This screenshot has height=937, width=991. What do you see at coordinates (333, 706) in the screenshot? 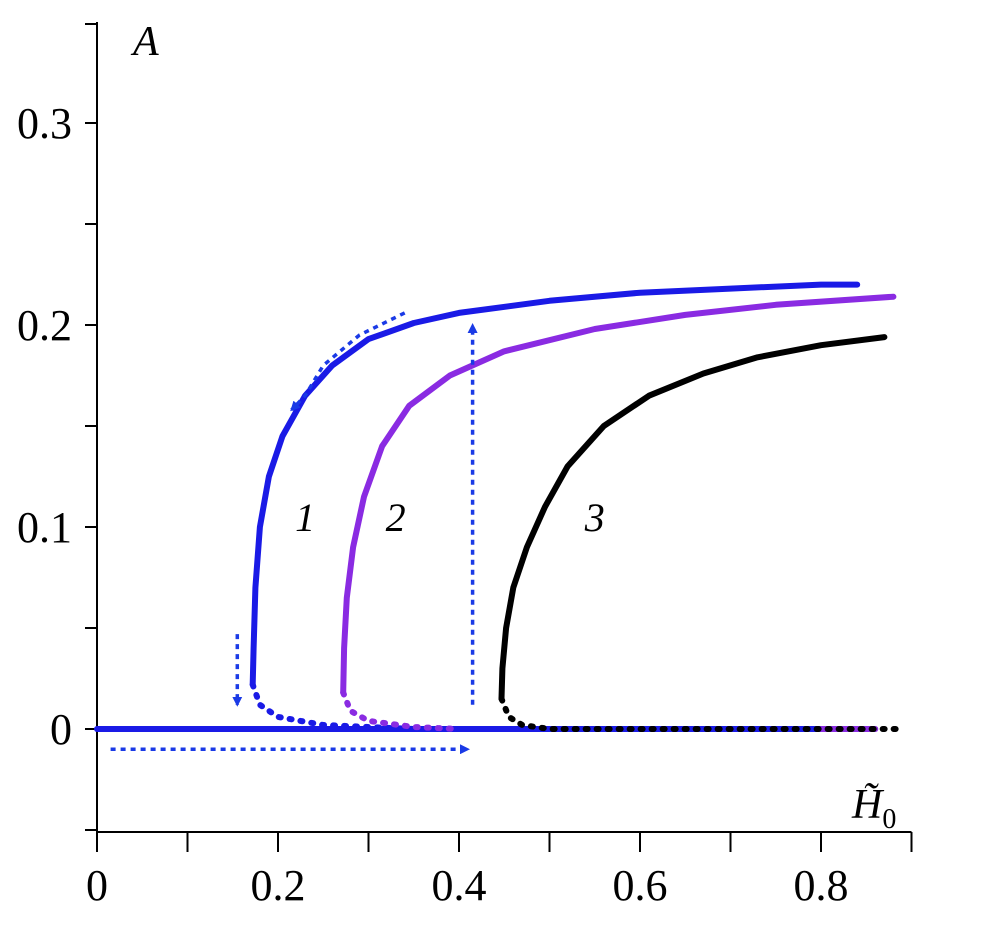
I see `series-1-unstable-branch` at bounding box center [333, 706].